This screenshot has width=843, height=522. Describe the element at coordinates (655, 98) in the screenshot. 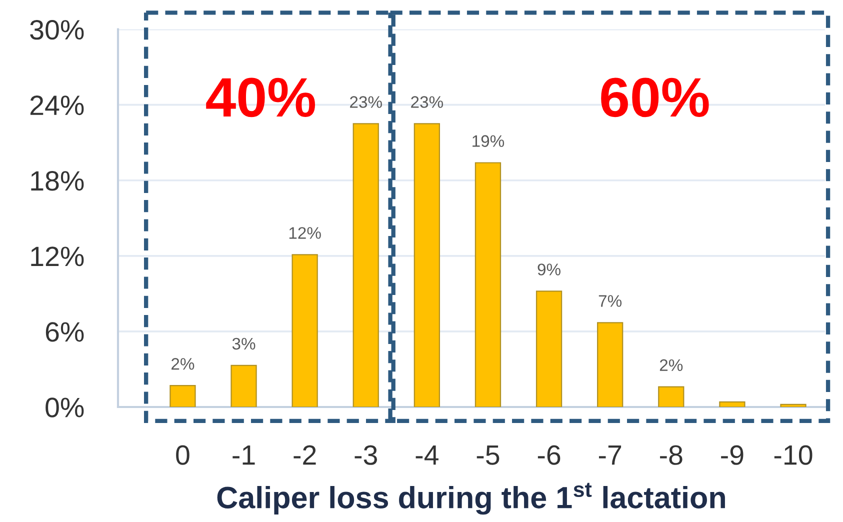

I see `annotation: 60%` at that location.